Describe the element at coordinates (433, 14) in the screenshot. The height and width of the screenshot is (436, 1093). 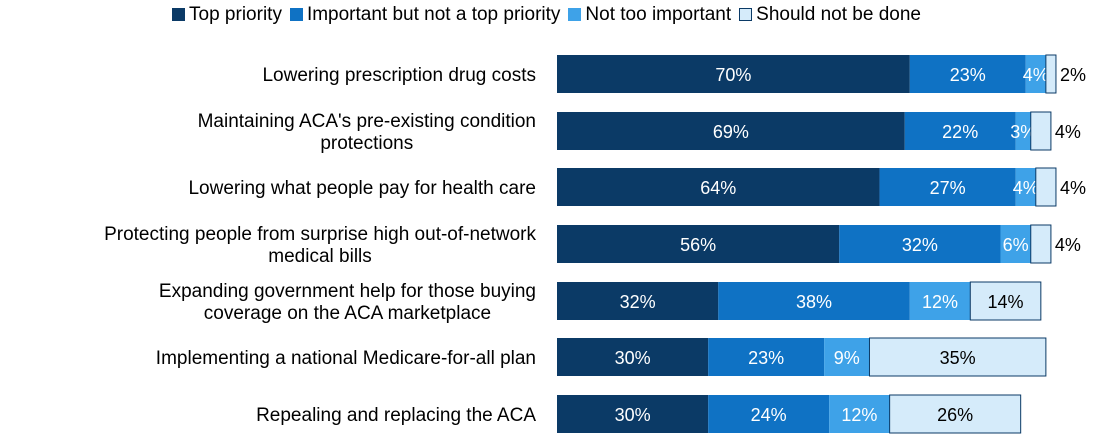
I see `legend-label: Important but not a top priority` at that location.